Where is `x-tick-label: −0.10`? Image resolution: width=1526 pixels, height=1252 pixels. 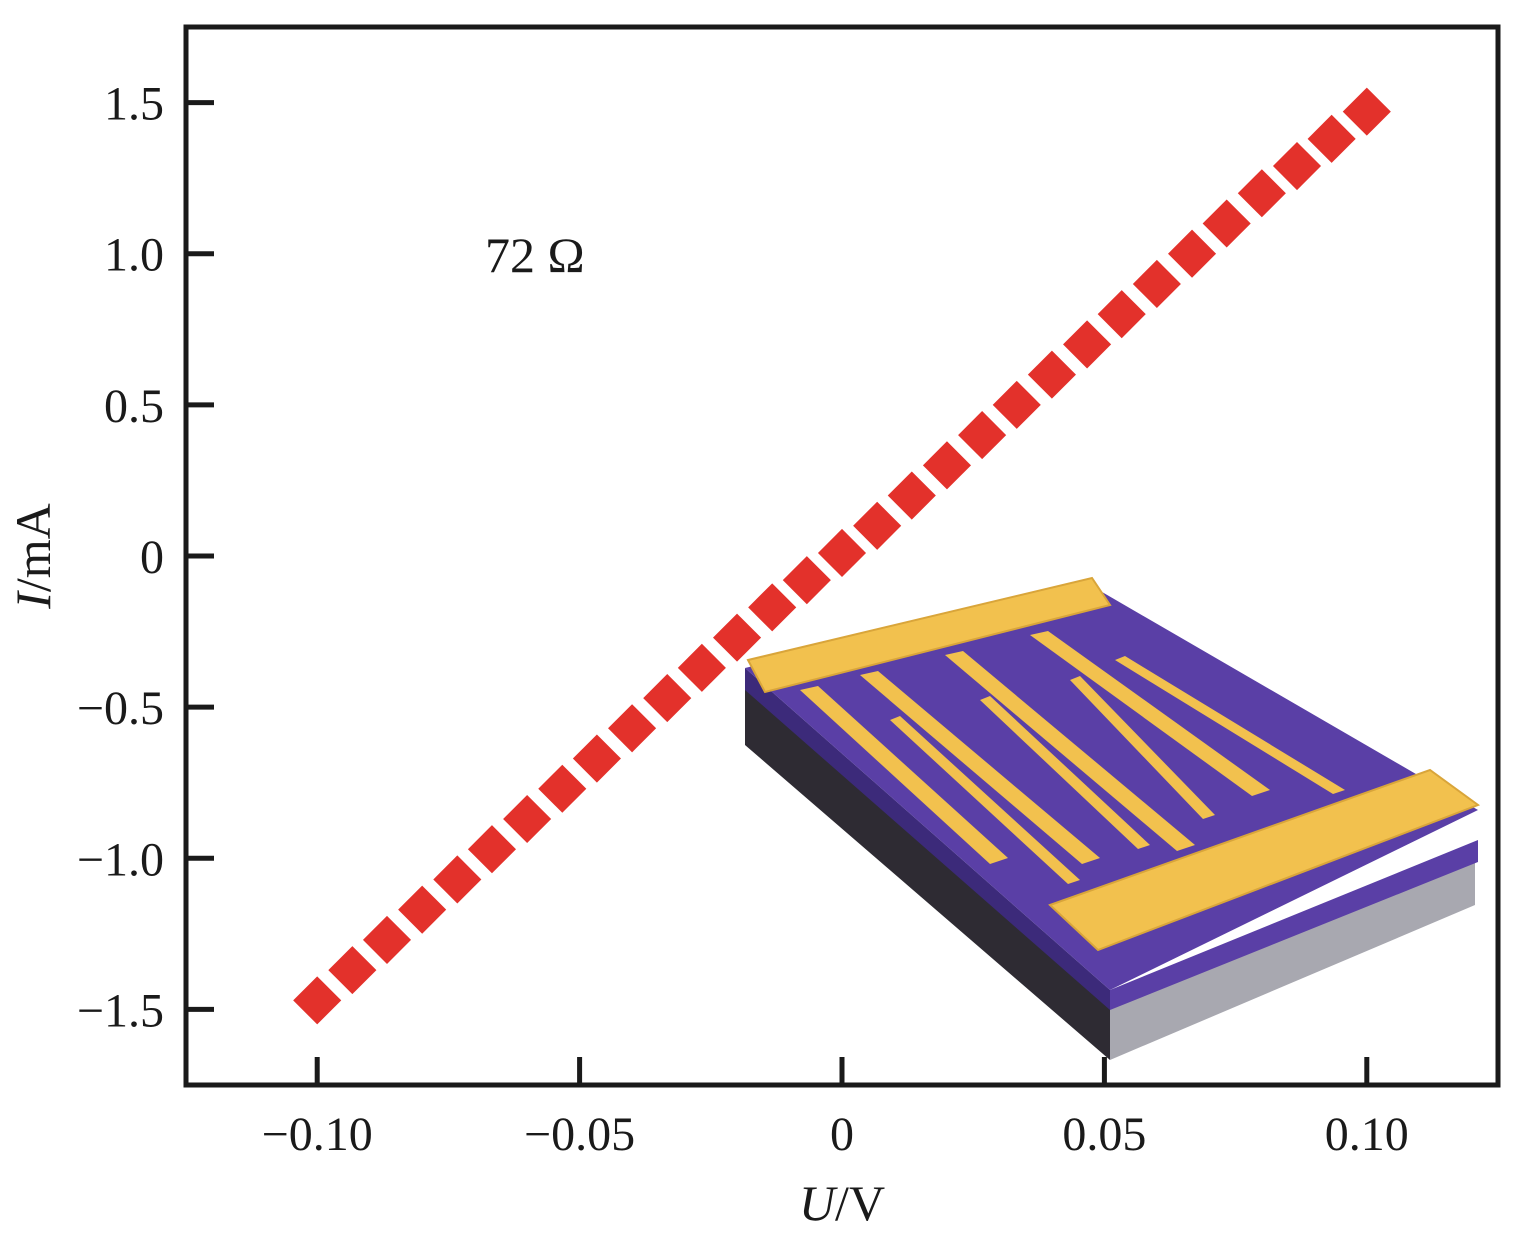 x-tick-label: −0.10 is located at coordinates (317, 1134).